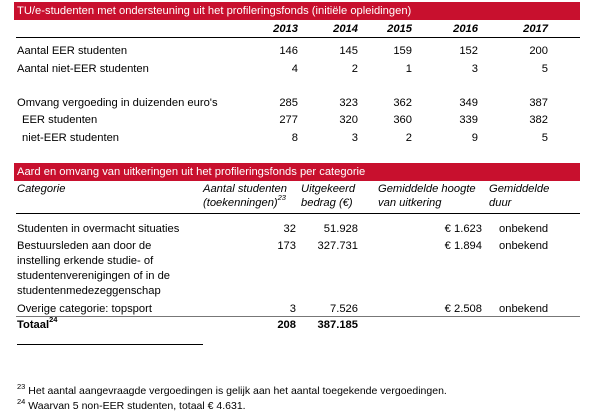  I want to click on total-label: Totaal24, so click(37, 323).